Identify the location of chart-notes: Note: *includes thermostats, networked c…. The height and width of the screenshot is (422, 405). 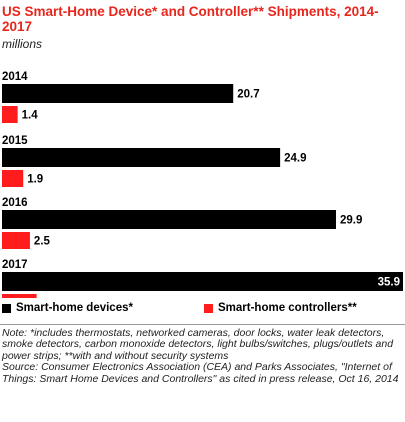
(203, 356).